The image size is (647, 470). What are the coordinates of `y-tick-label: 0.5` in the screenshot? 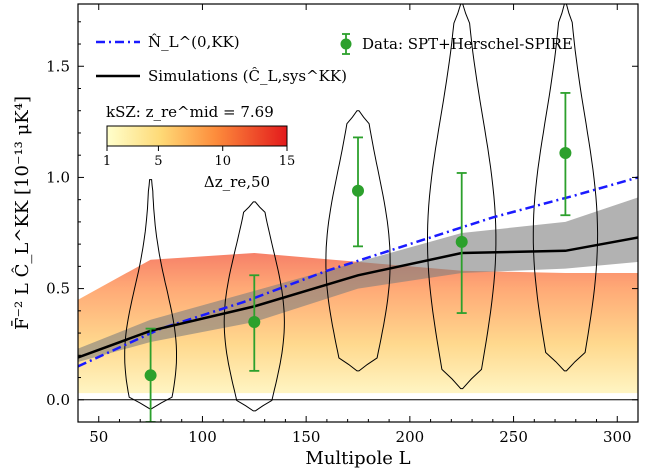 It's located at (58, 289).